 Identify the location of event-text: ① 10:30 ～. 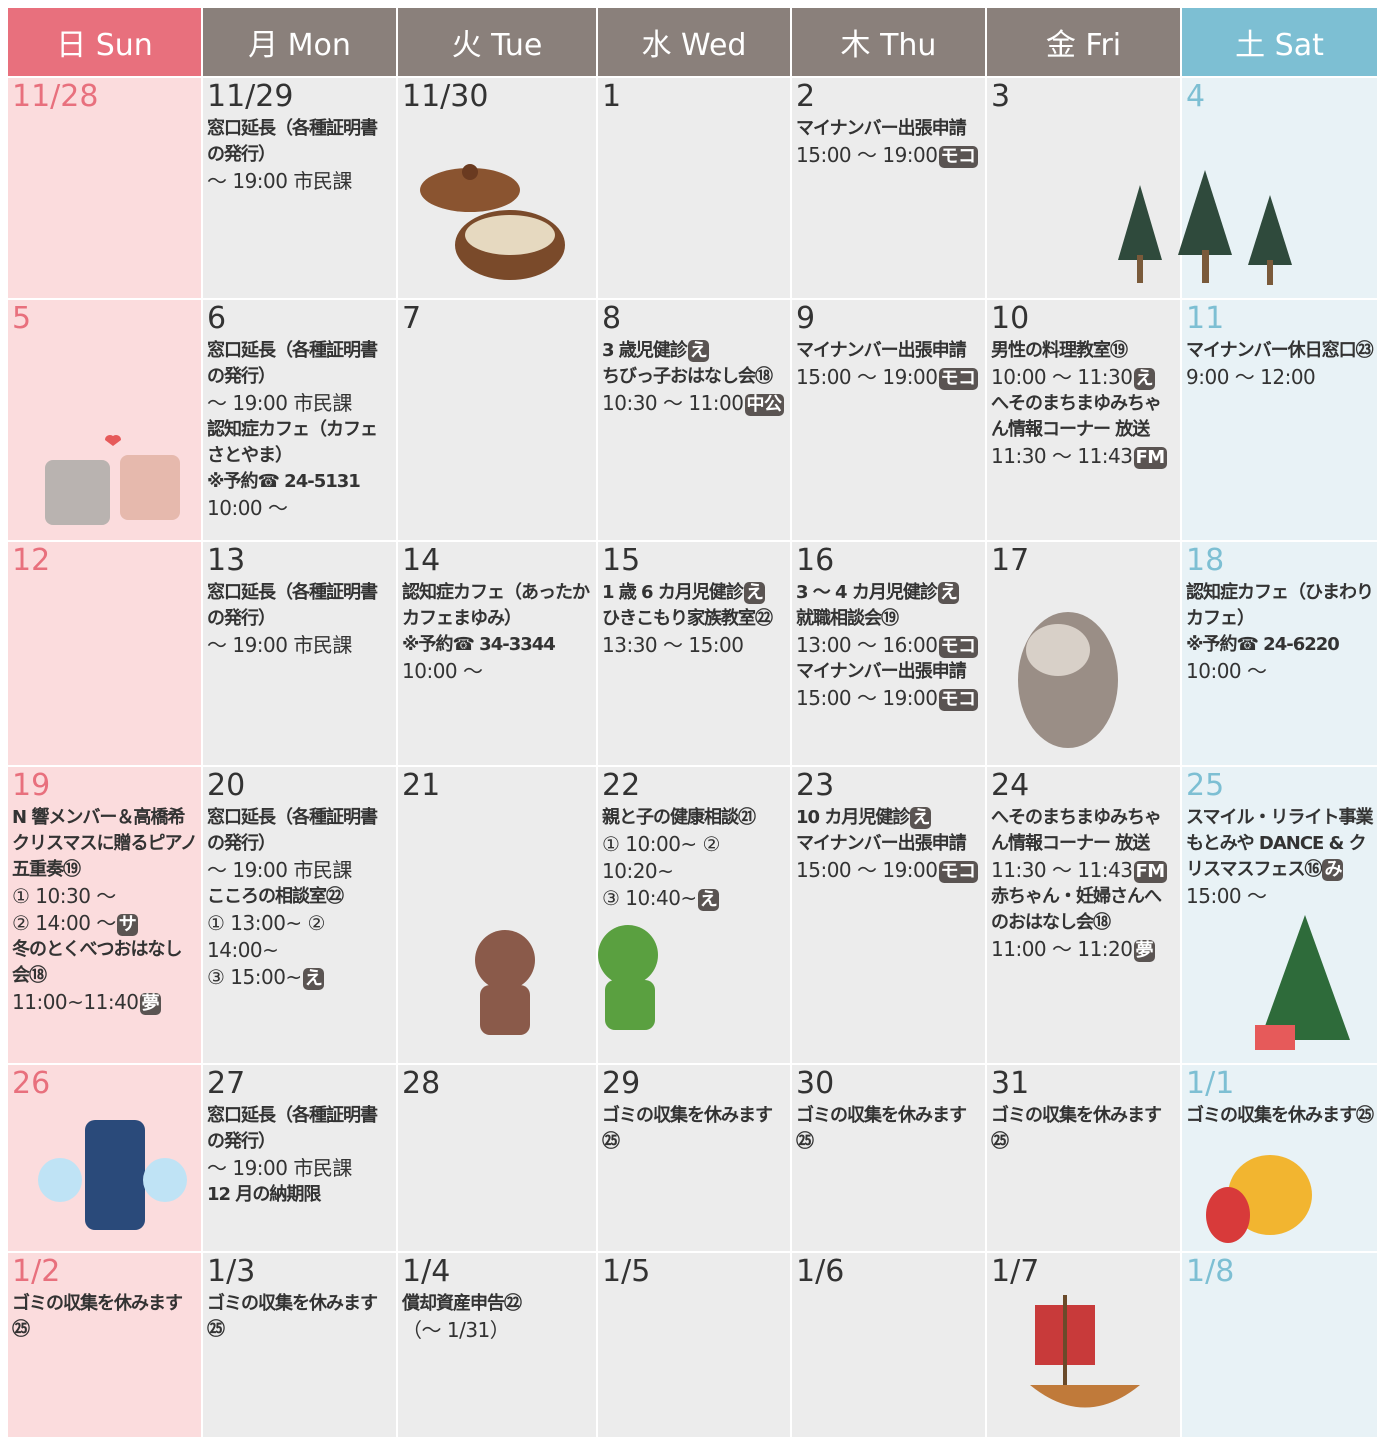
(64, 896).